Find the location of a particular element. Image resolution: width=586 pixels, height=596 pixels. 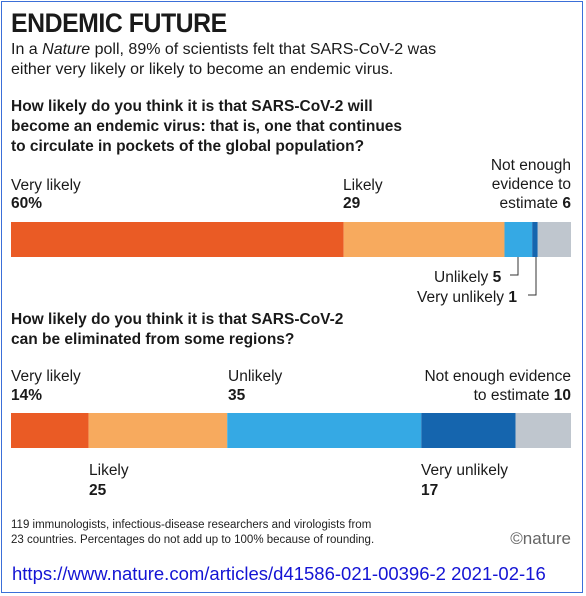

chart2-value-very-likely: 14% is located at coordinates (27, 395).